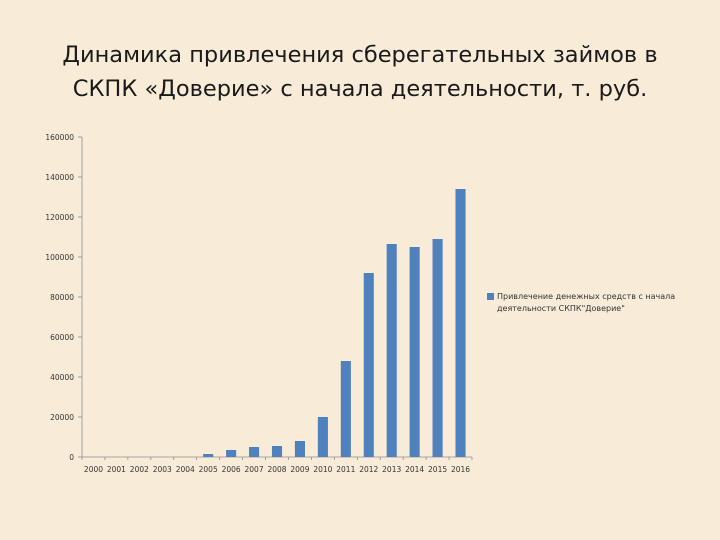 Image resolution: width=720 pixels, height=540 pixels. What do you see at coordinates (299, 469) in the screenshot?
I see `x-tick-label: 2009` at bounding box center [299, 469].